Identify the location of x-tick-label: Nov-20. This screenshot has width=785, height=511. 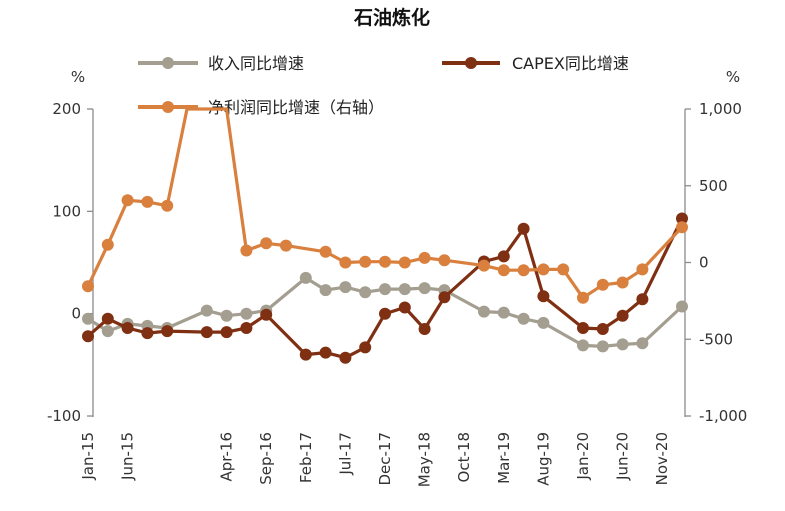
(662, 458).